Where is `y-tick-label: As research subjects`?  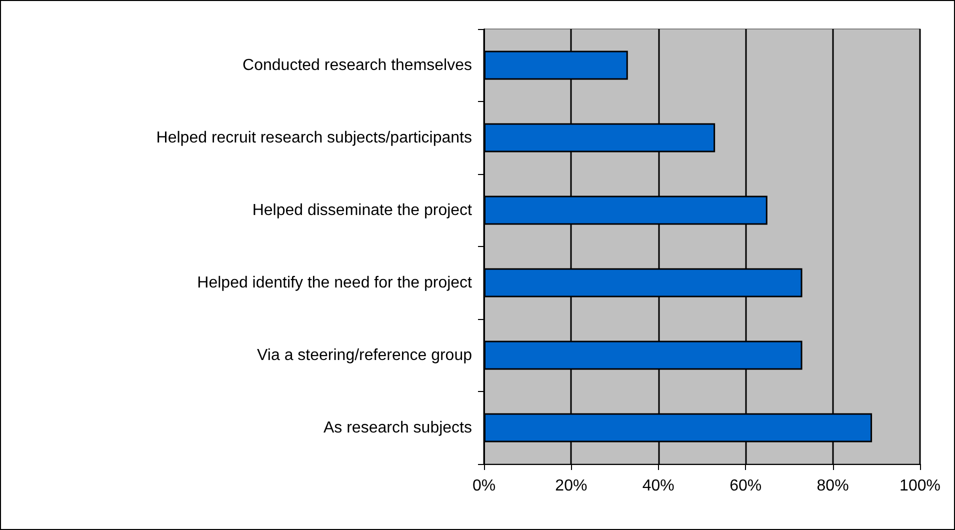 y-tick-label: As research subjects is located at coordinates (397, 427).